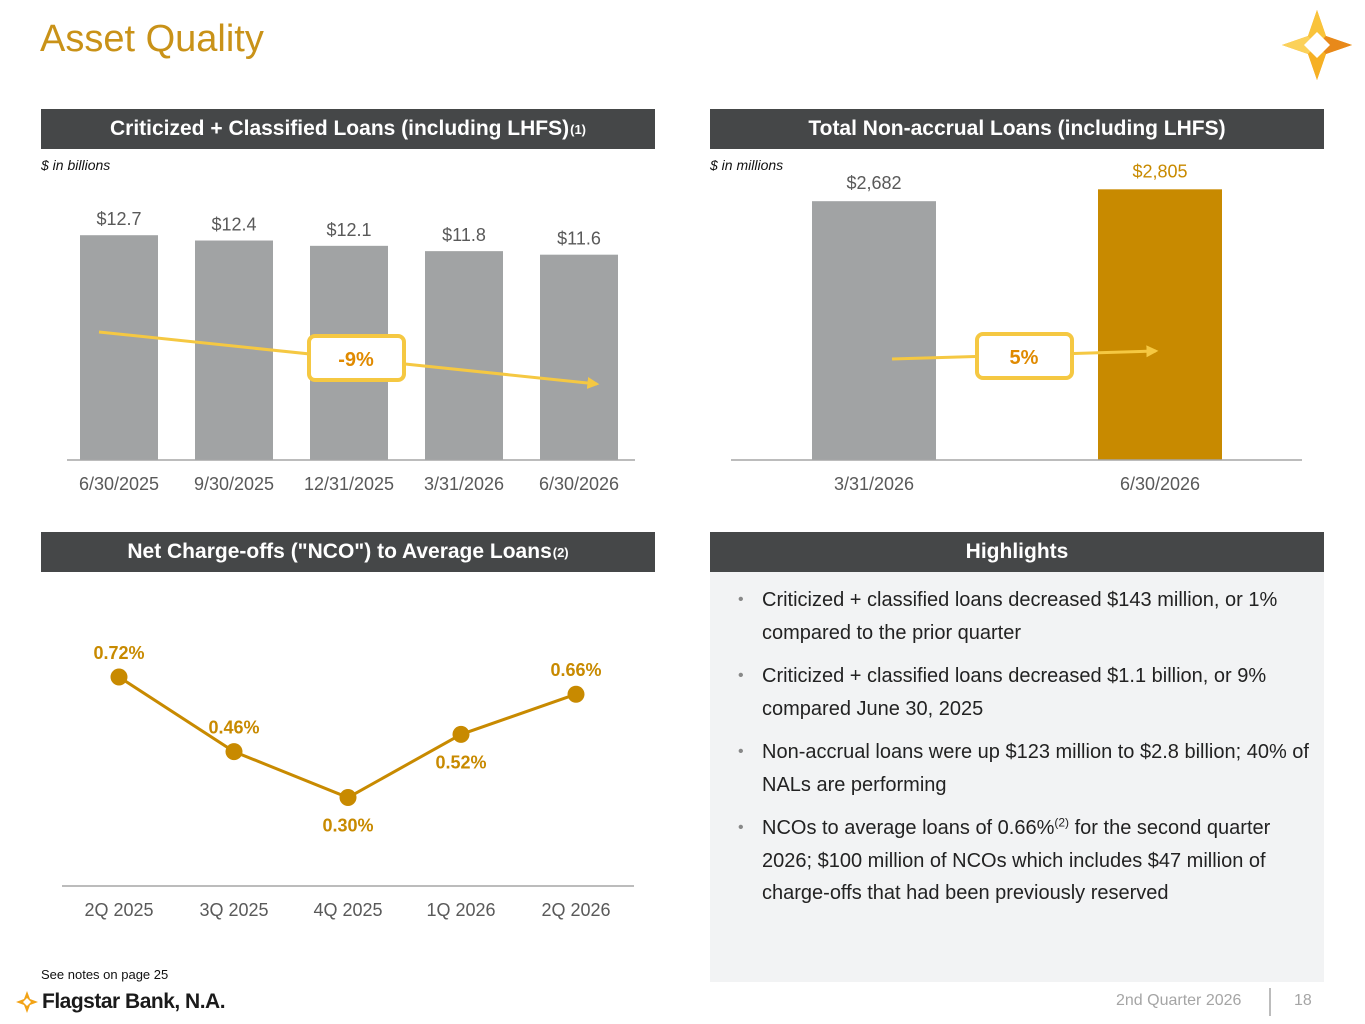 Image resolution: width=1365 pixels, height=1024 pixels. What do you see at coordinates (747, 165) in the screenshot?
I see `nonaccrual-unit-label: $ in millions` at bounding box center [747, 165].